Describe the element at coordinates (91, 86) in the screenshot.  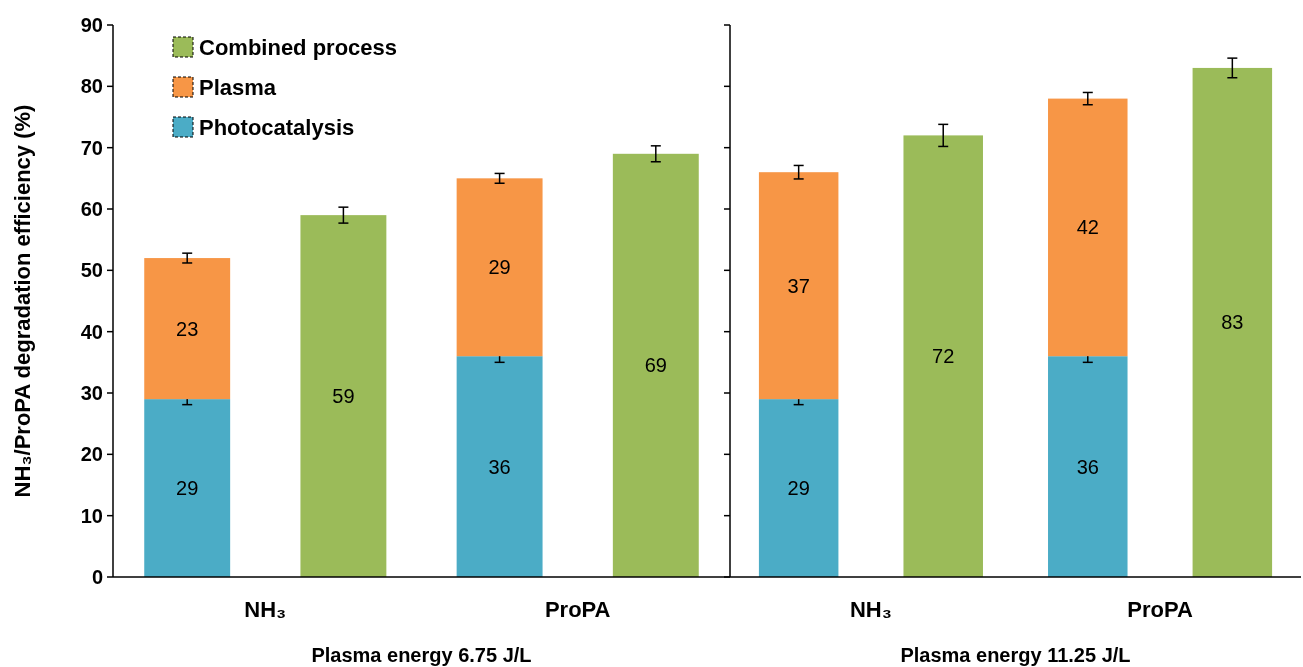
I see `y-tick-label: 80` at that location.